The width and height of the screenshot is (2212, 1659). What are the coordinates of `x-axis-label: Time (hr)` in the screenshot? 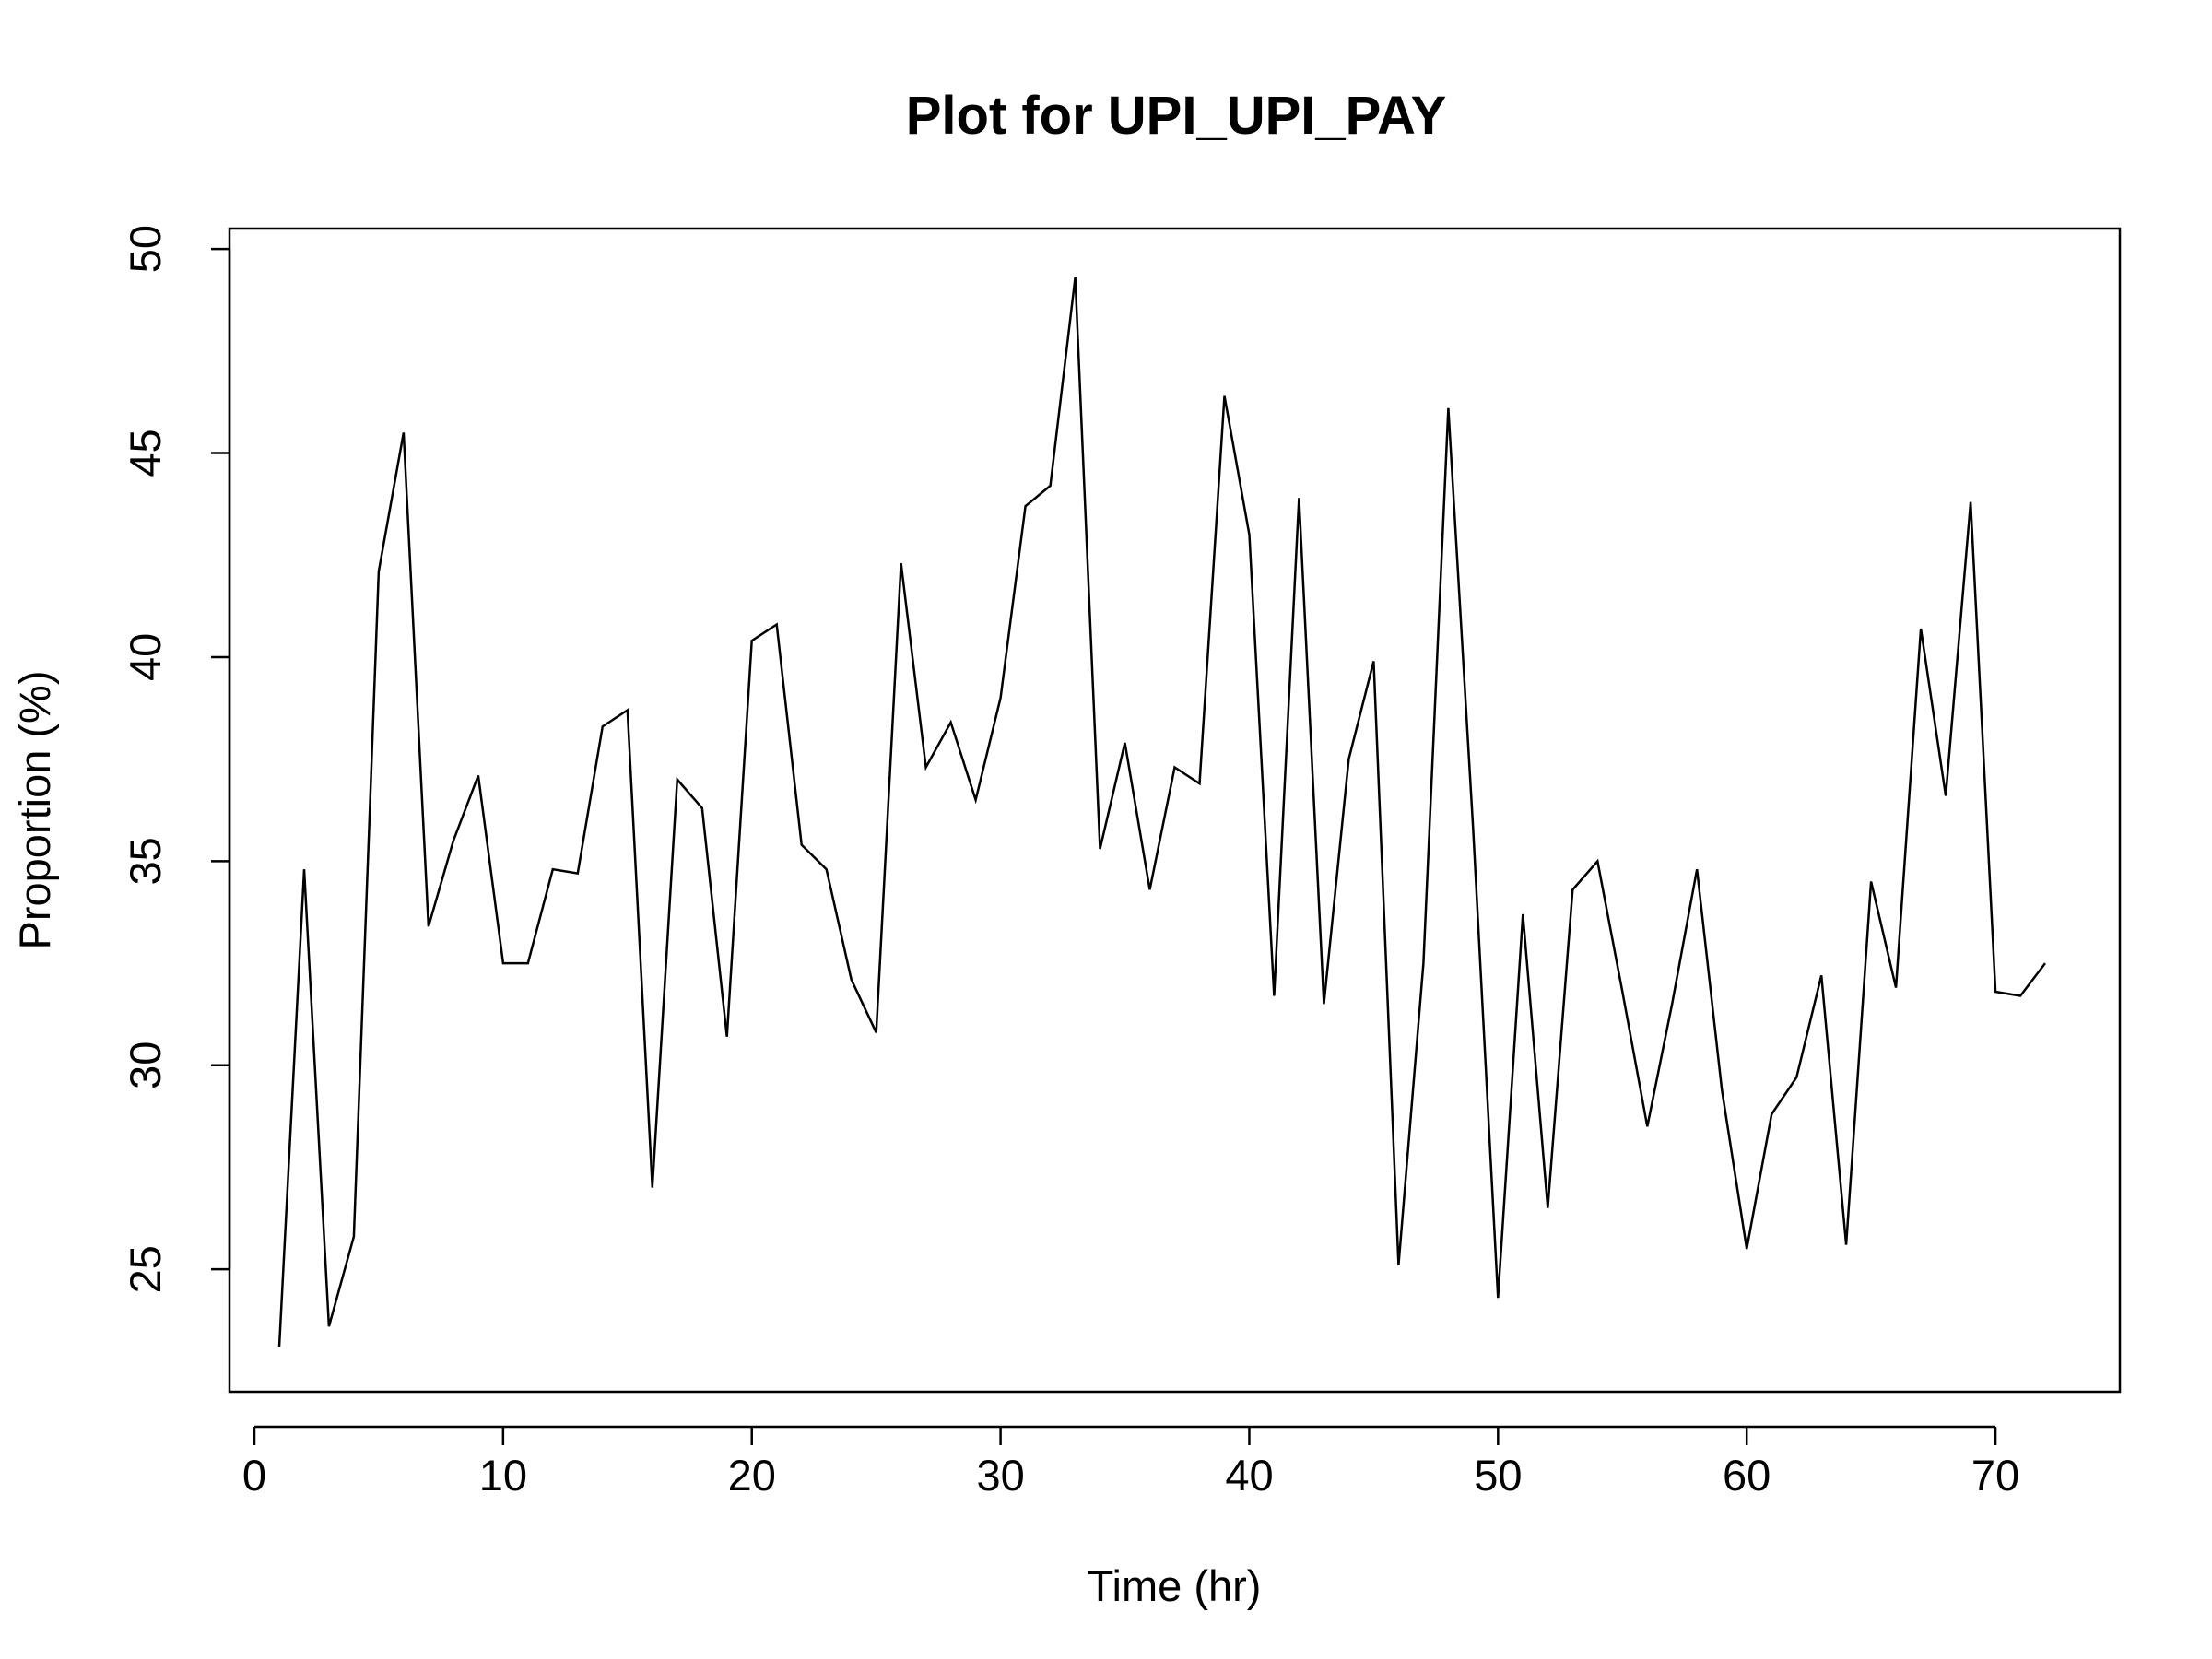 It's located at (1175, 1585).